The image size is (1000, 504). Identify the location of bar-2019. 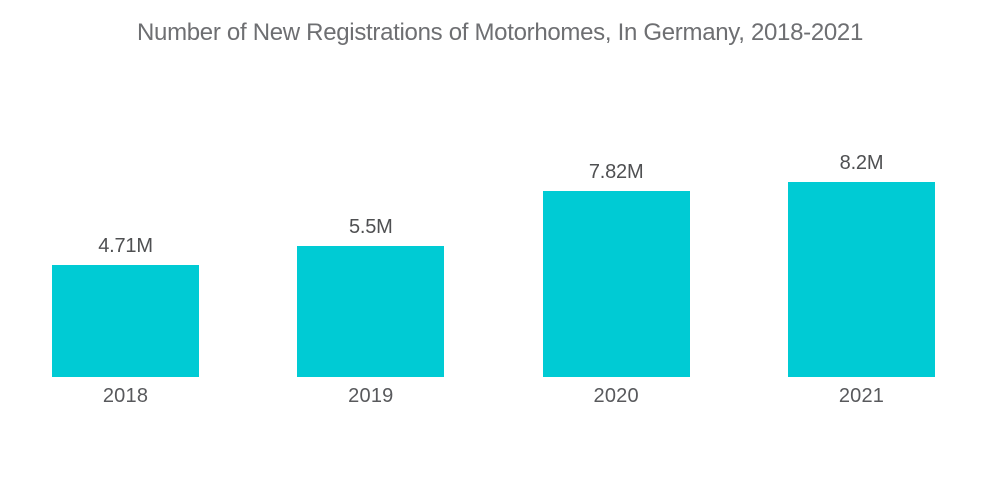
(371, 311).